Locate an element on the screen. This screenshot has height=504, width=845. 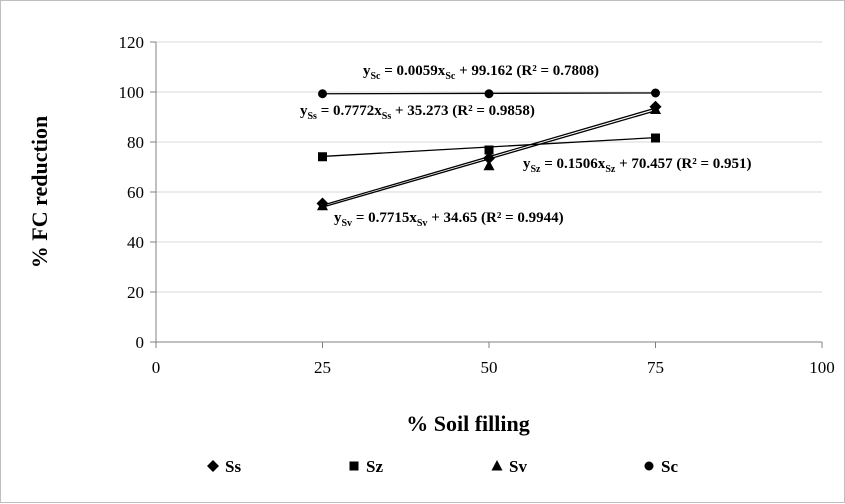
y-tick-label: 40 is located at coordinates (135, 242).